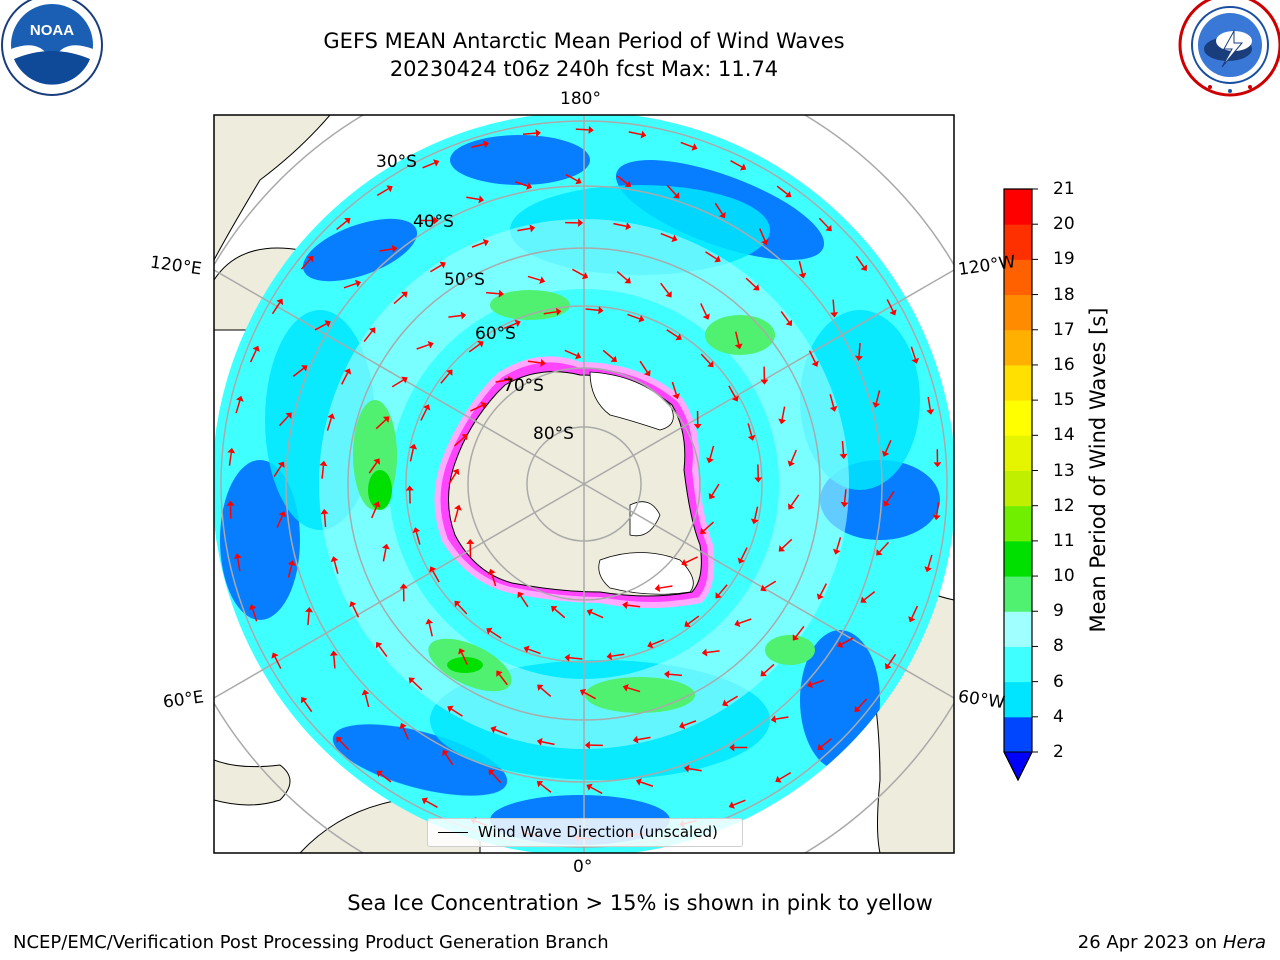 This screenshot has height=960, width=1280. I want to click on colorbar-tick-label: 13, so click(1064, 470).